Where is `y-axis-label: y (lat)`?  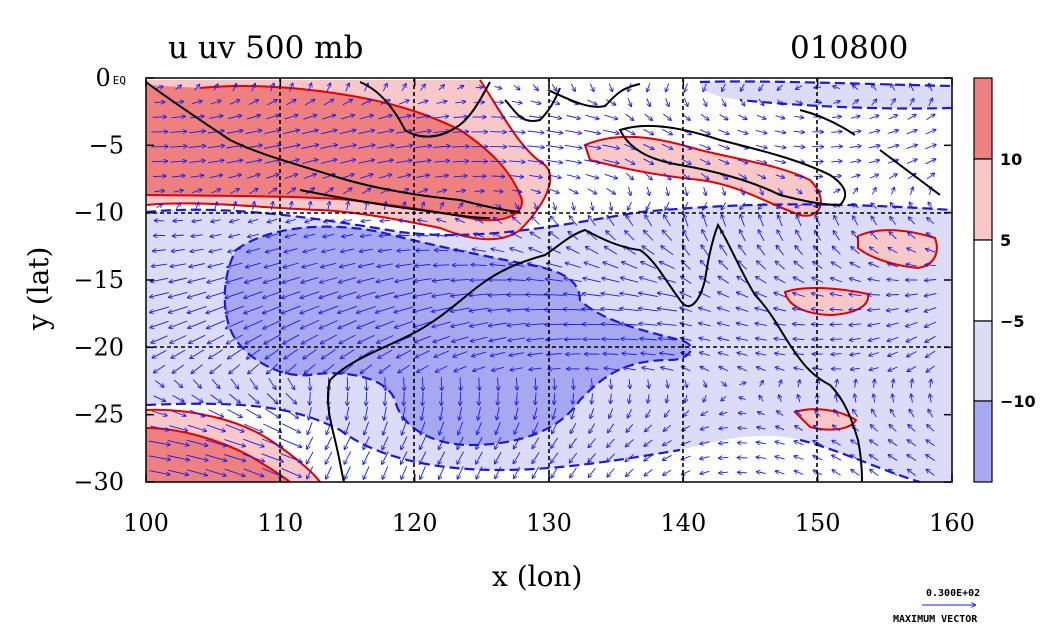
y-axis-label: y (lat) is located at coordinates (38, 289).